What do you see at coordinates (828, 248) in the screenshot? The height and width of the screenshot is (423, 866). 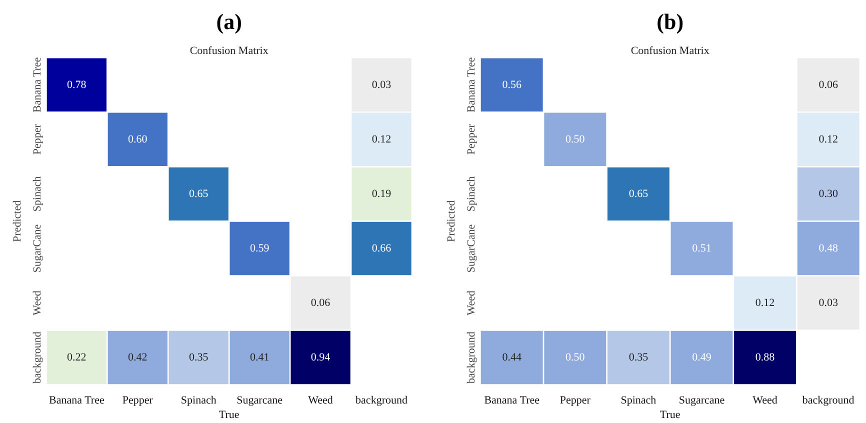 I see `data-label: 0.48` at bounding box center [828, 248].